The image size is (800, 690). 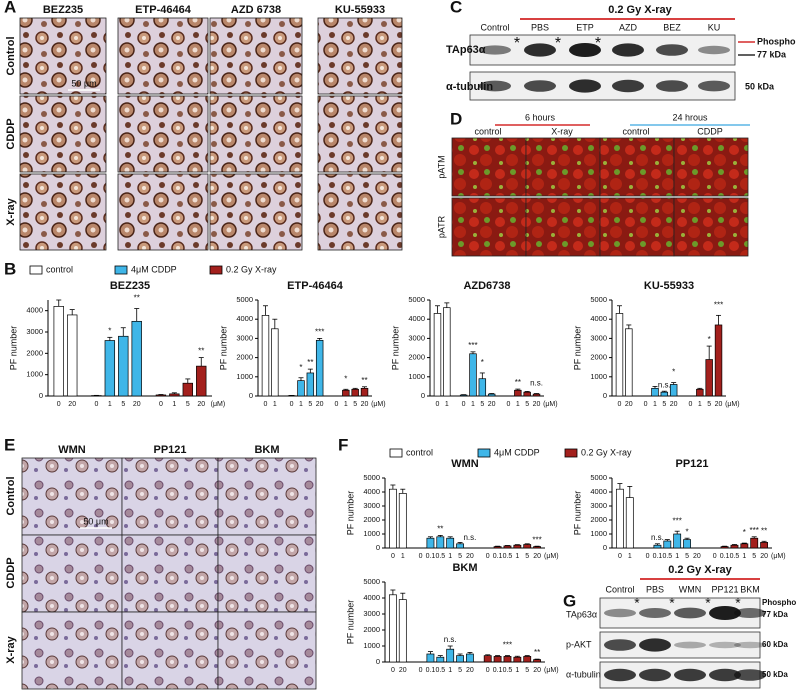 What do you see at coordinates (95, 521) in the screenshot?
I see `scale-bar-label: 50 μm` at bounding box center [95, 521].